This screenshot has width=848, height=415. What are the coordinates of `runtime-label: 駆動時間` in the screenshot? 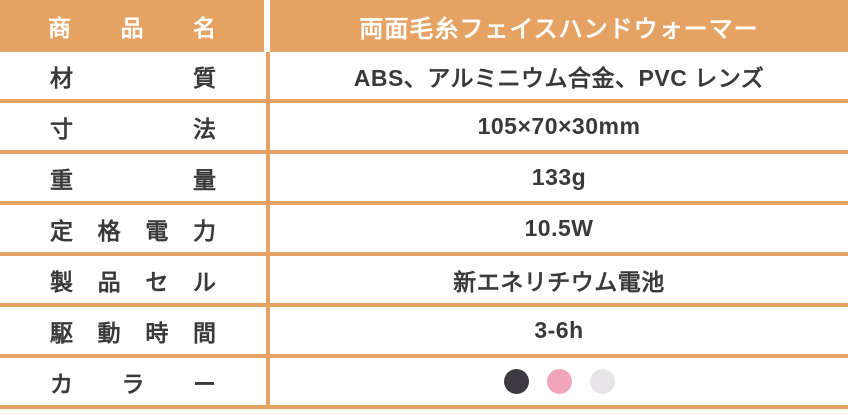 It's located at (135, 330).